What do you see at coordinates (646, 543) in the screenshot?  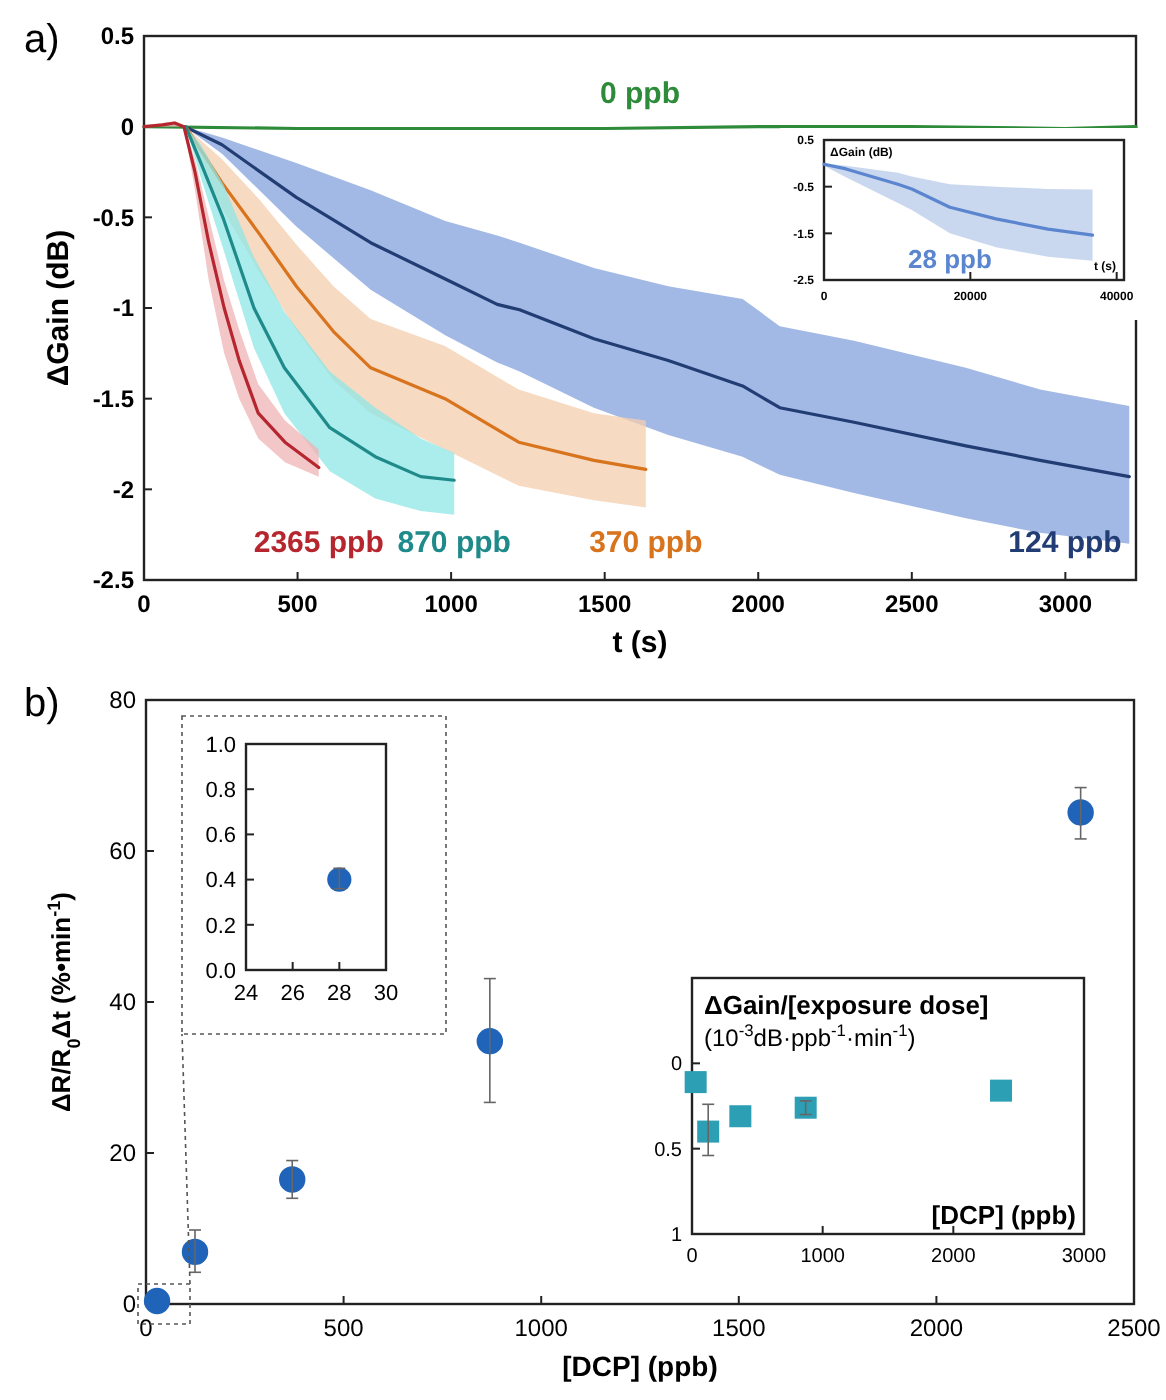 I see `text: 370 ppb` at bounding box center [646, 543].